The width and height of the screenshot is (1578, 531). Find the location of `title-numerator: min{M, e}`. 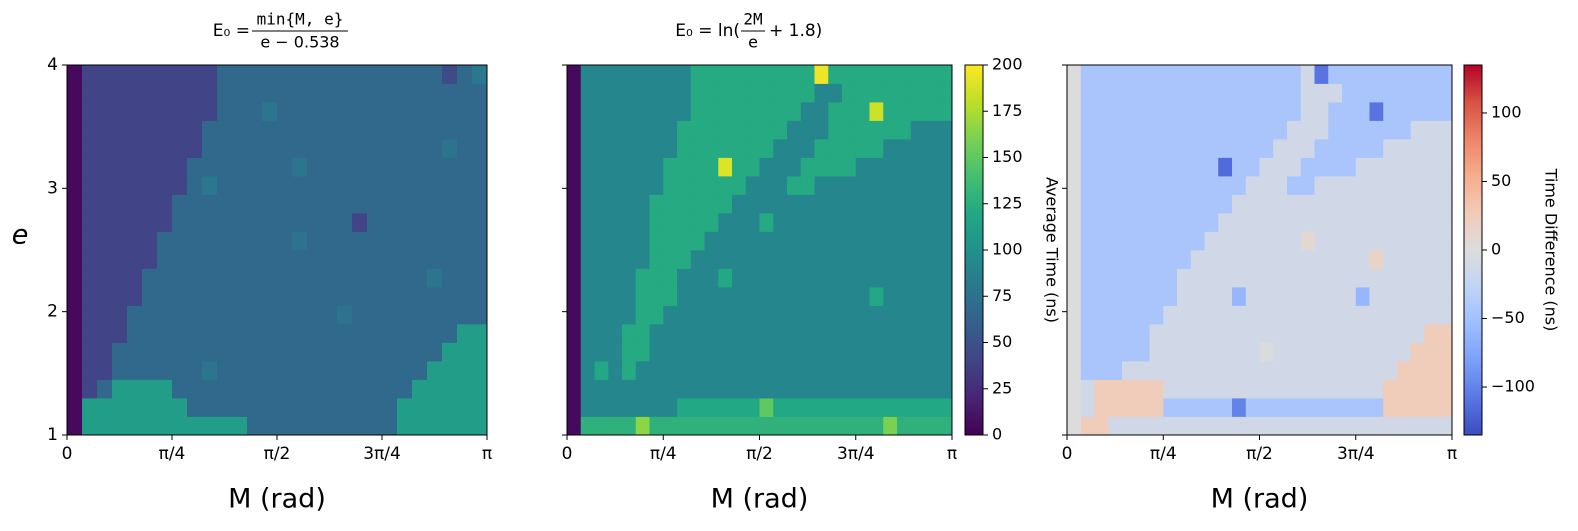

title-numerator: min{M, e} is located at coordinates (300, 19).